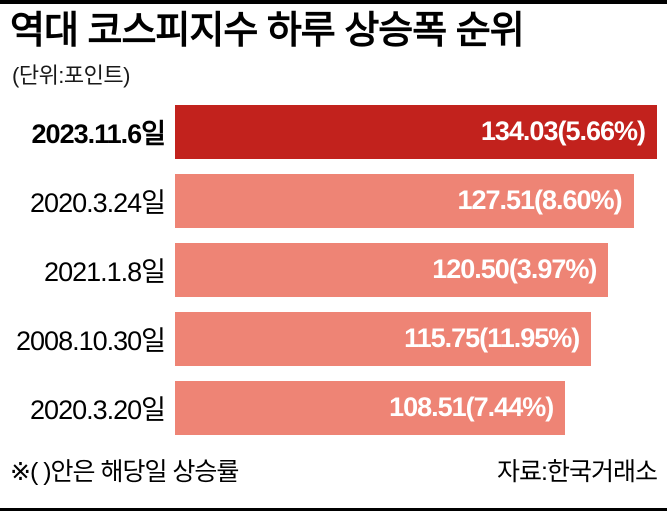  Describe the element at coordinates (563, 131) in the screenshot. I see `value-label: 134.03(5.66%)` at that location.